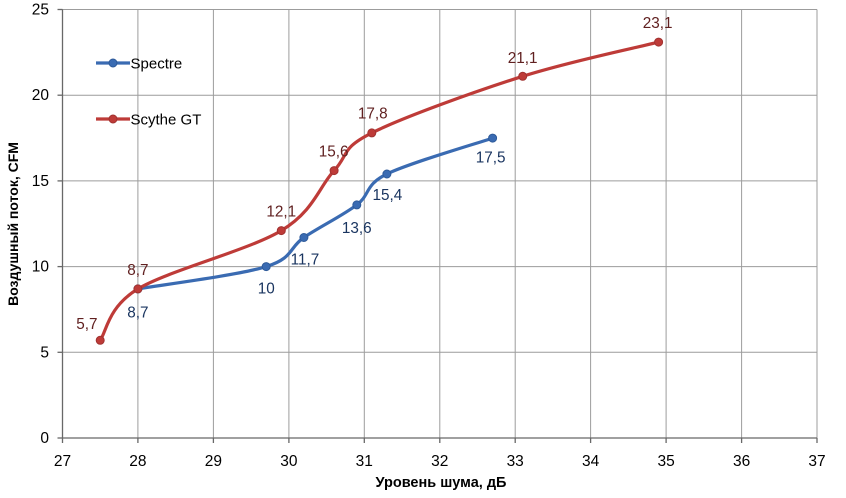 This screenshot has height=498, width=846. What do you see at coordinates (816, 461) in the screenshot?
I see `svg-text: 37` at bounding box center [816, 461].